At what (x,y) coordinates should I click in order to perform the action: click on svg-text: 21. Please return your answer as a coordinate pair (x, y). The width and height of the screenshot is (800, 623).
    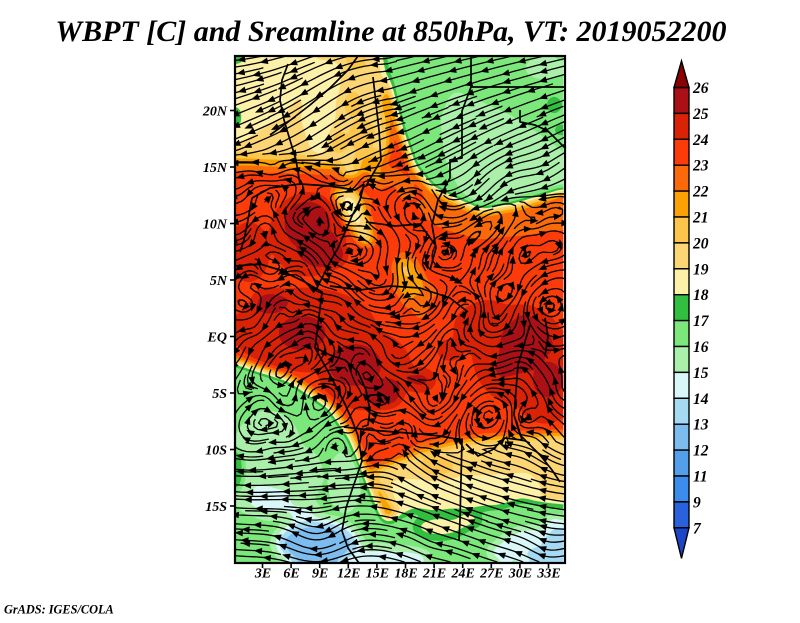
    Looking at the image, I should click on (700, 218).